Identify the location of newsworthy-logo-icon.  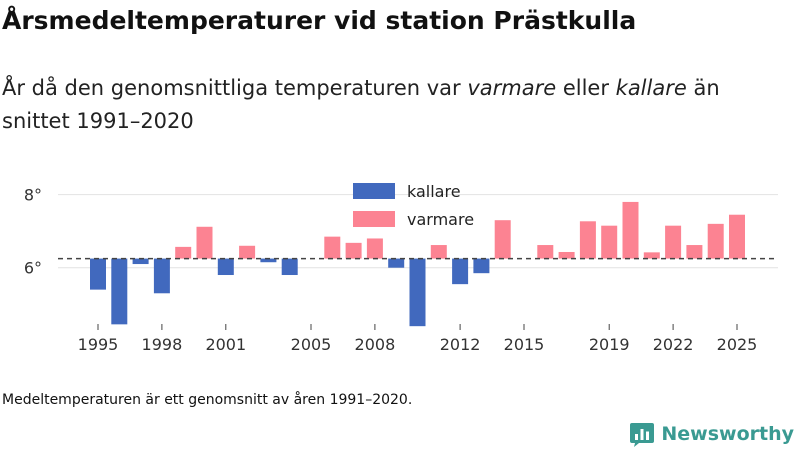
(642, 435).